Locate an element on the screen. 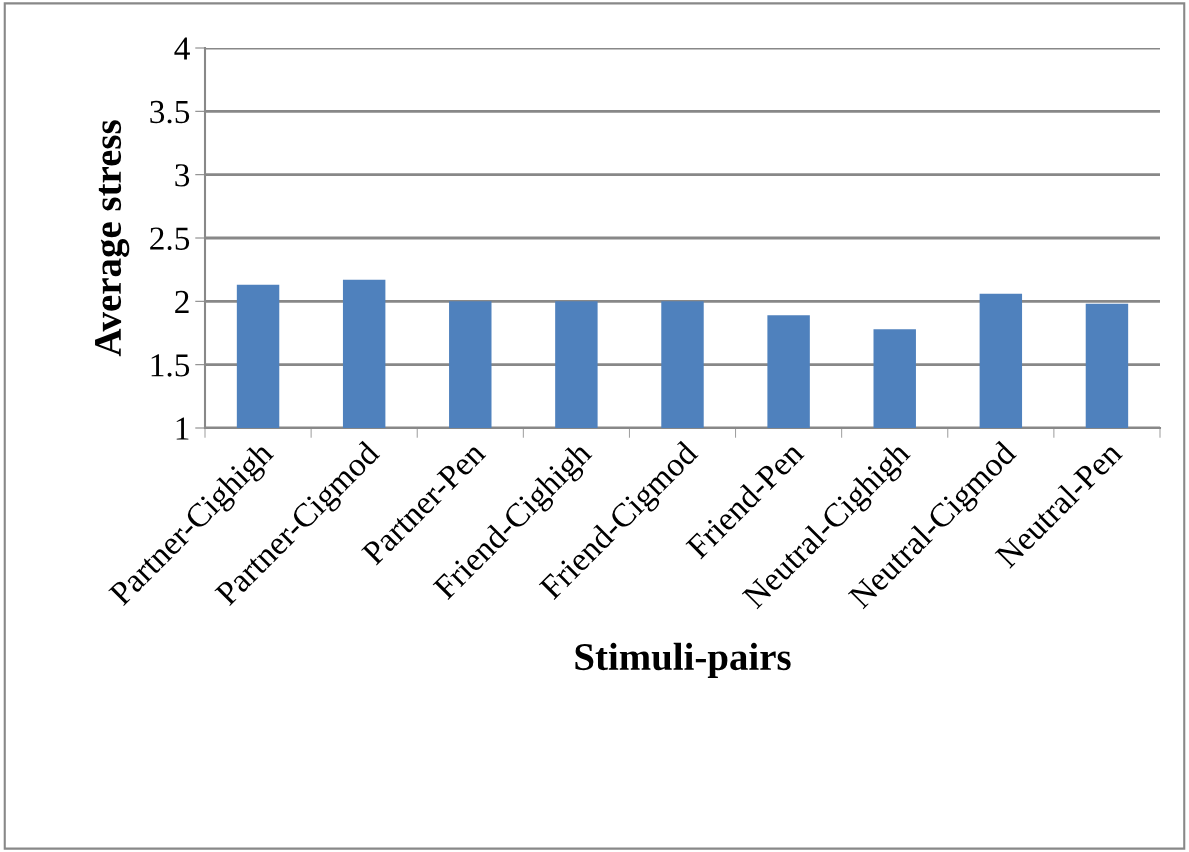  y-tick-label: 2 is located at coordinates (182, 301).